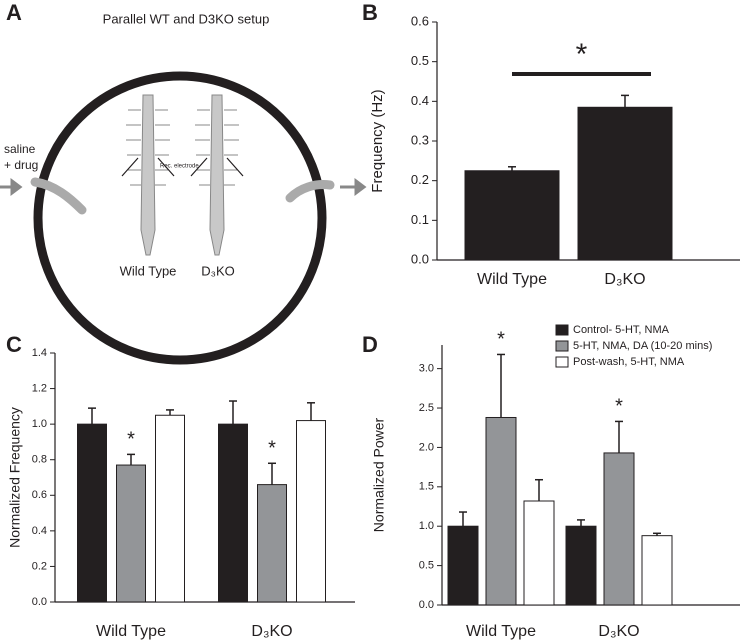  Describe the element at coordinates (58, 196) in the screenshot. I see `inlet-tube` at that location.